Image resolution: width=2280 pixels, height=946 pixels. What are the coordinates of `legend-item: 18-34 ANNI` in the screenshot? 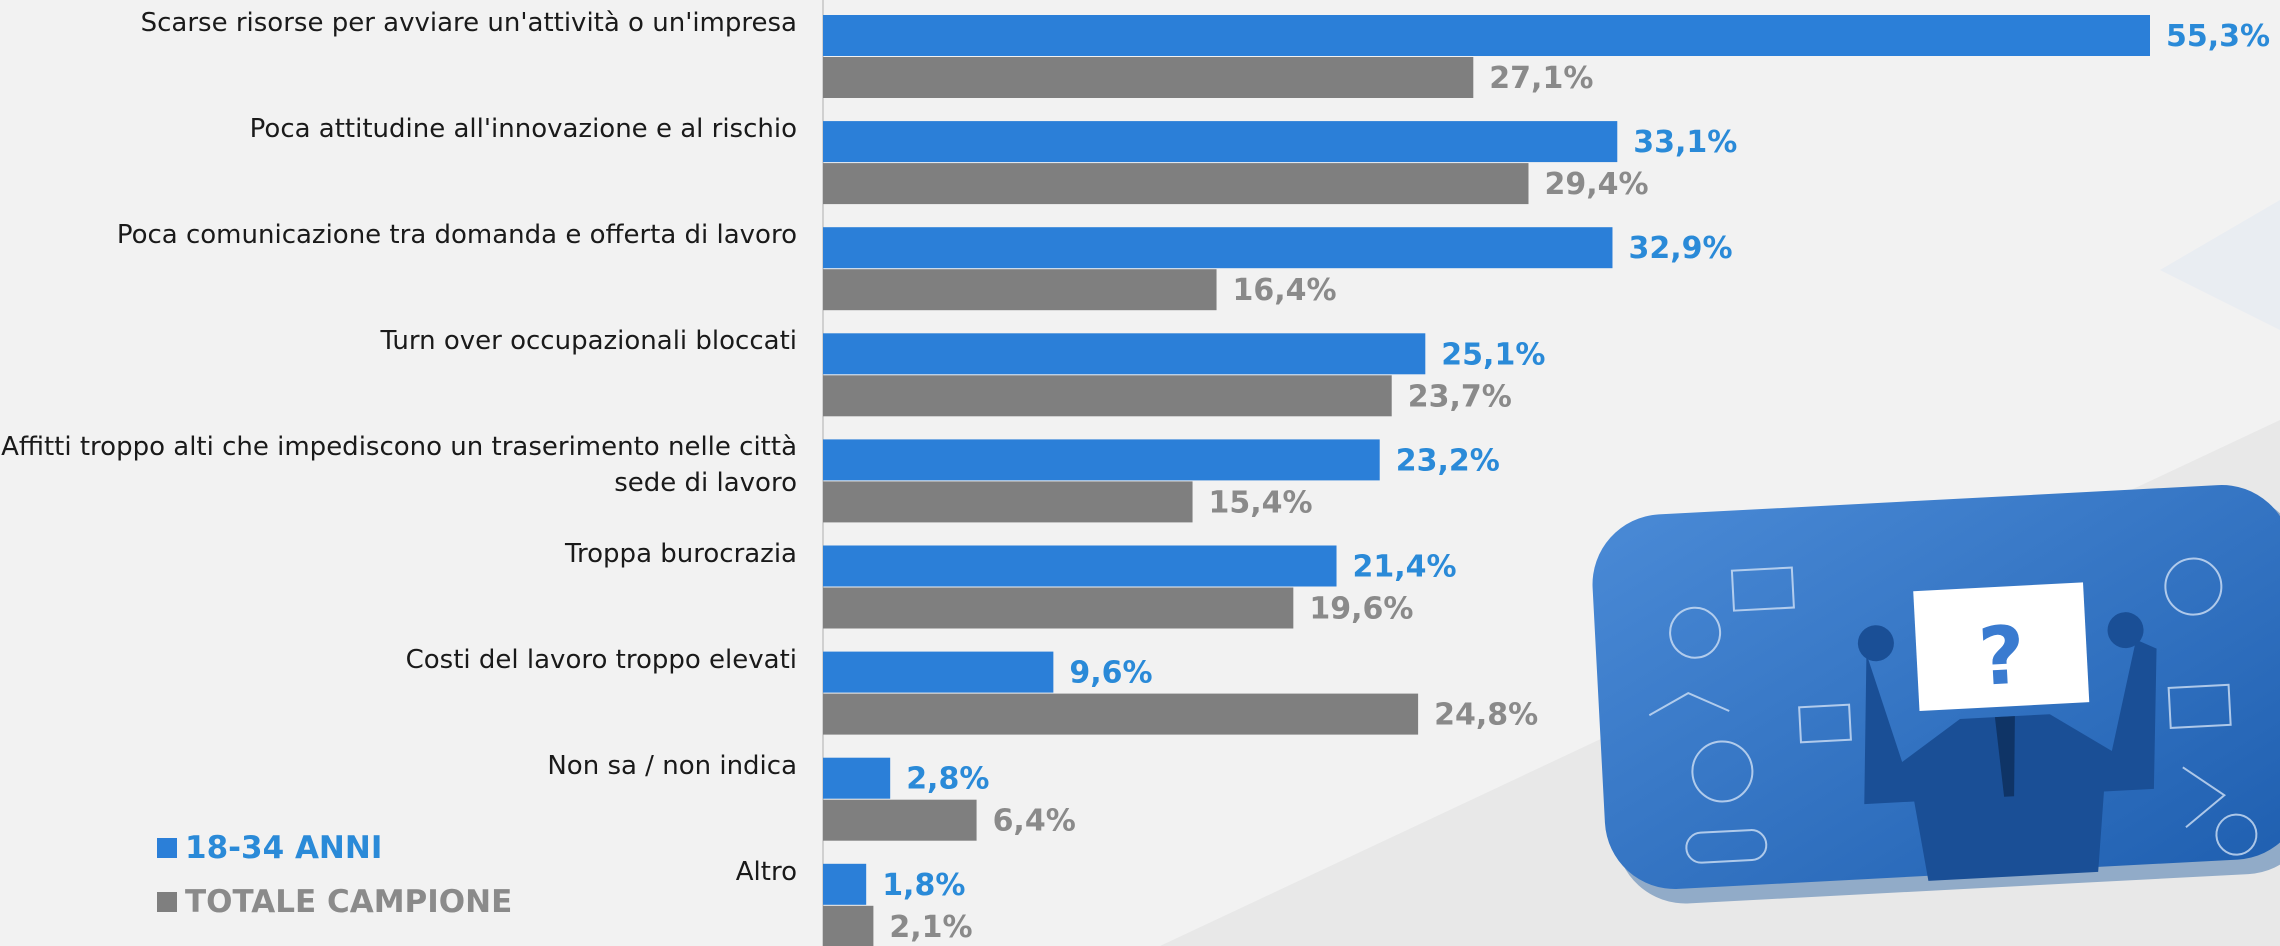 It's located at (269, 848).